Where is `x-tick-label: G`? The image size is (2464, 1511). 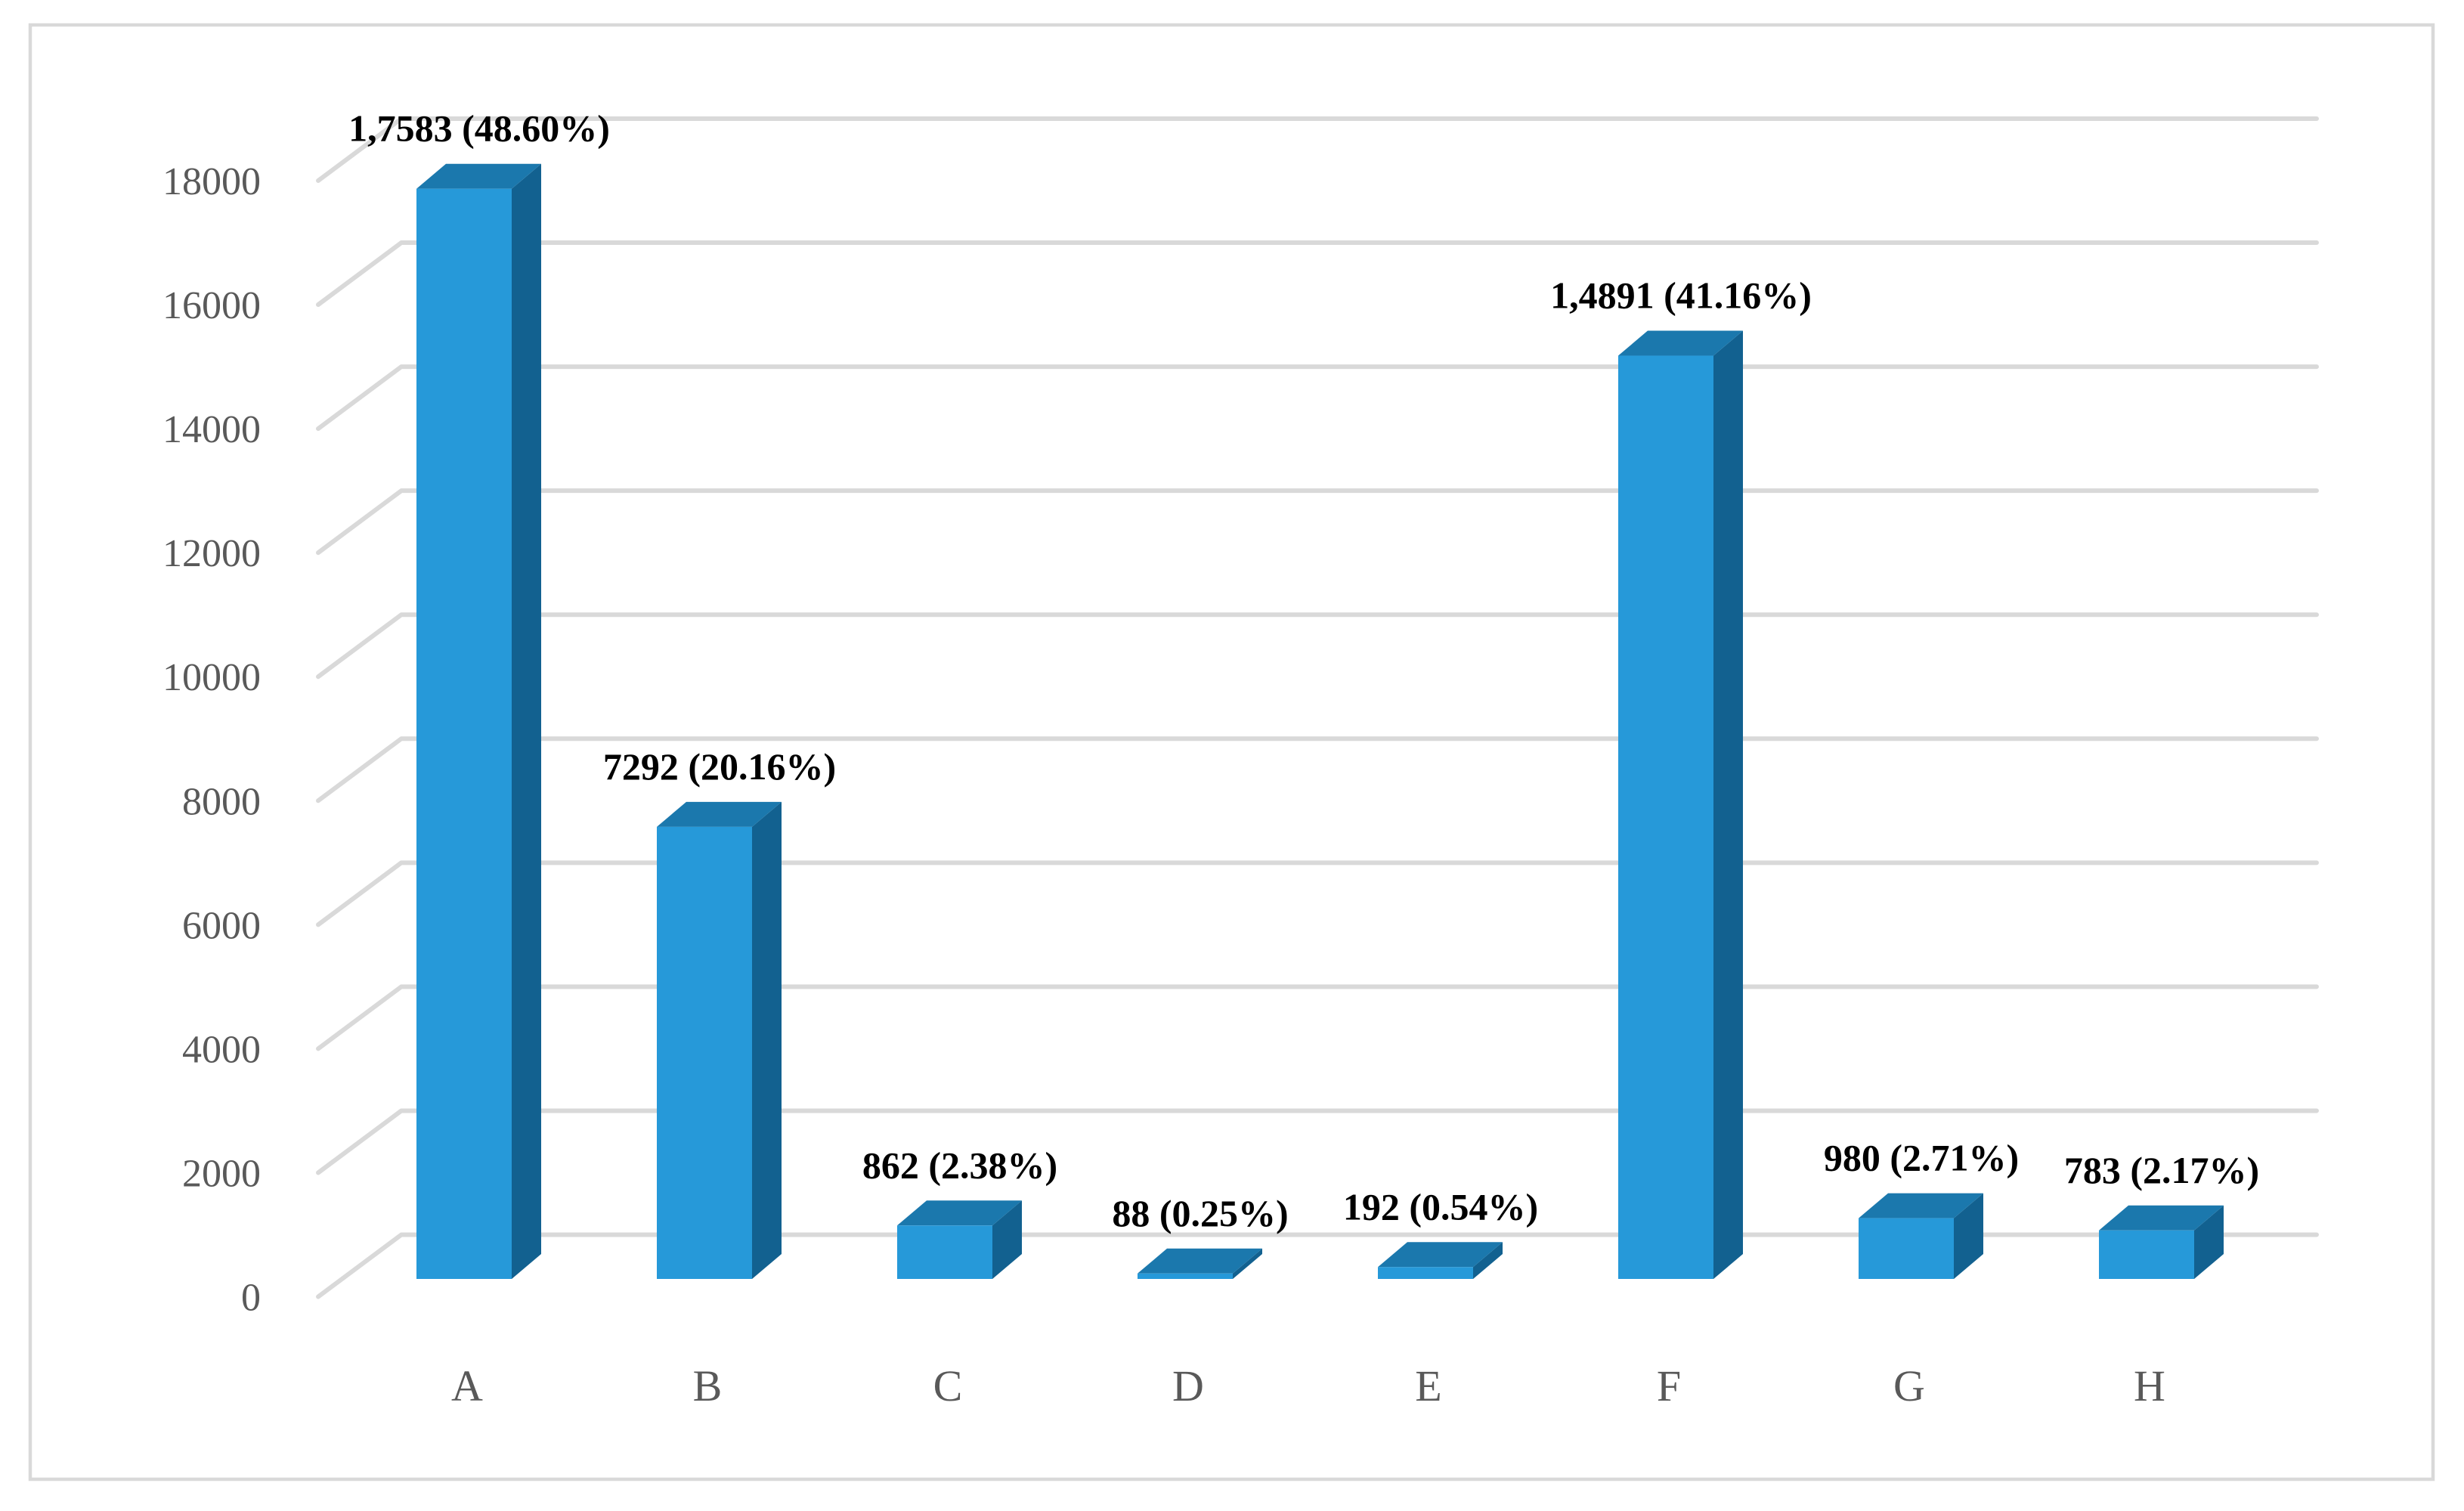
x-tick-label: G is located at coordinates (1909, 1386).